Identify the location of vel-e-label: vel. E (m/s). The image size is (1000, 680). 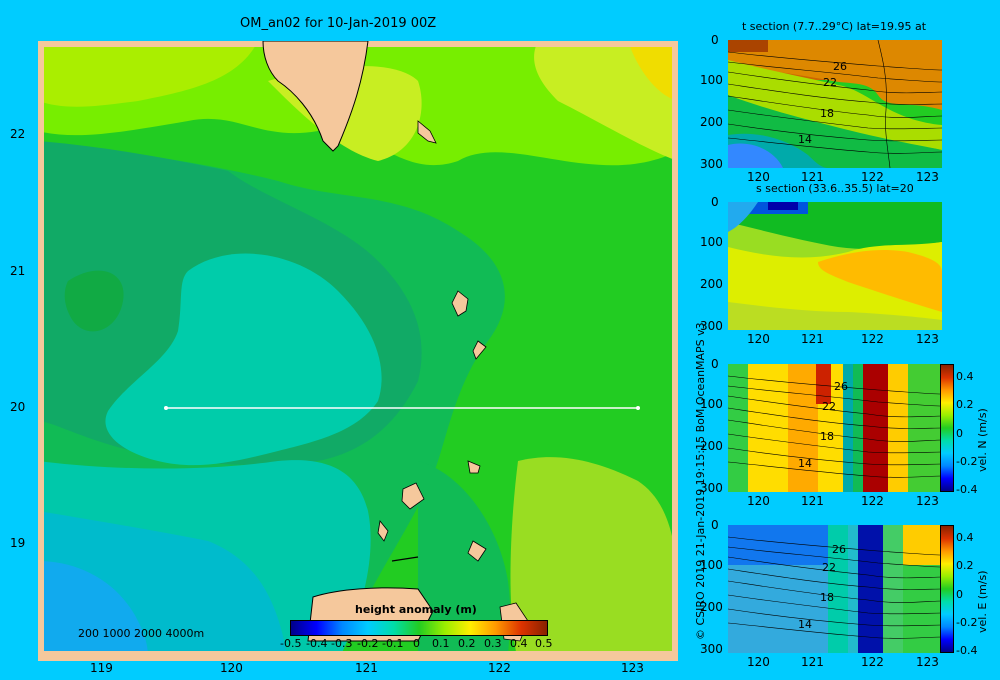
(982, 601).